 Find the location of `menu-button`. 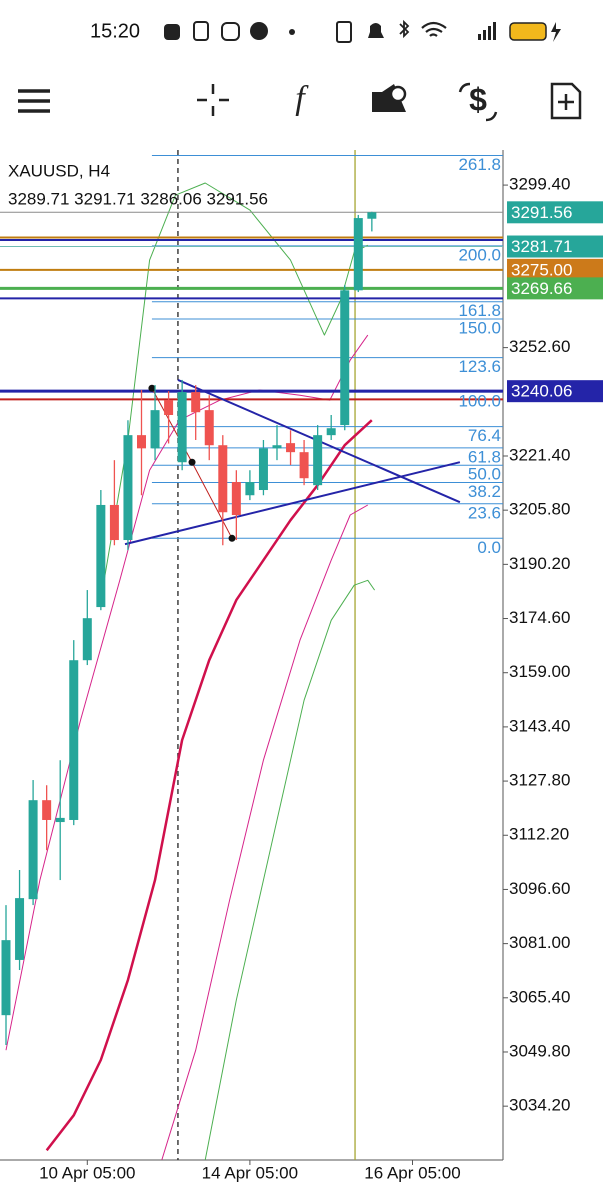

menu-button is located at coordinates (34, 101).